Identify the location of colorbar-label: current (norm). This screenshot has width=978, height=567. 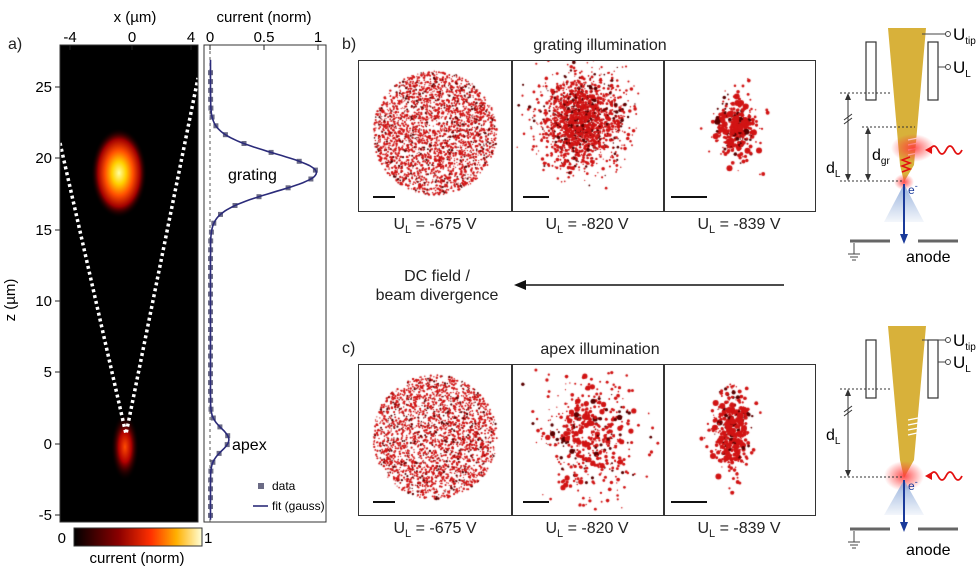
(136, 558).